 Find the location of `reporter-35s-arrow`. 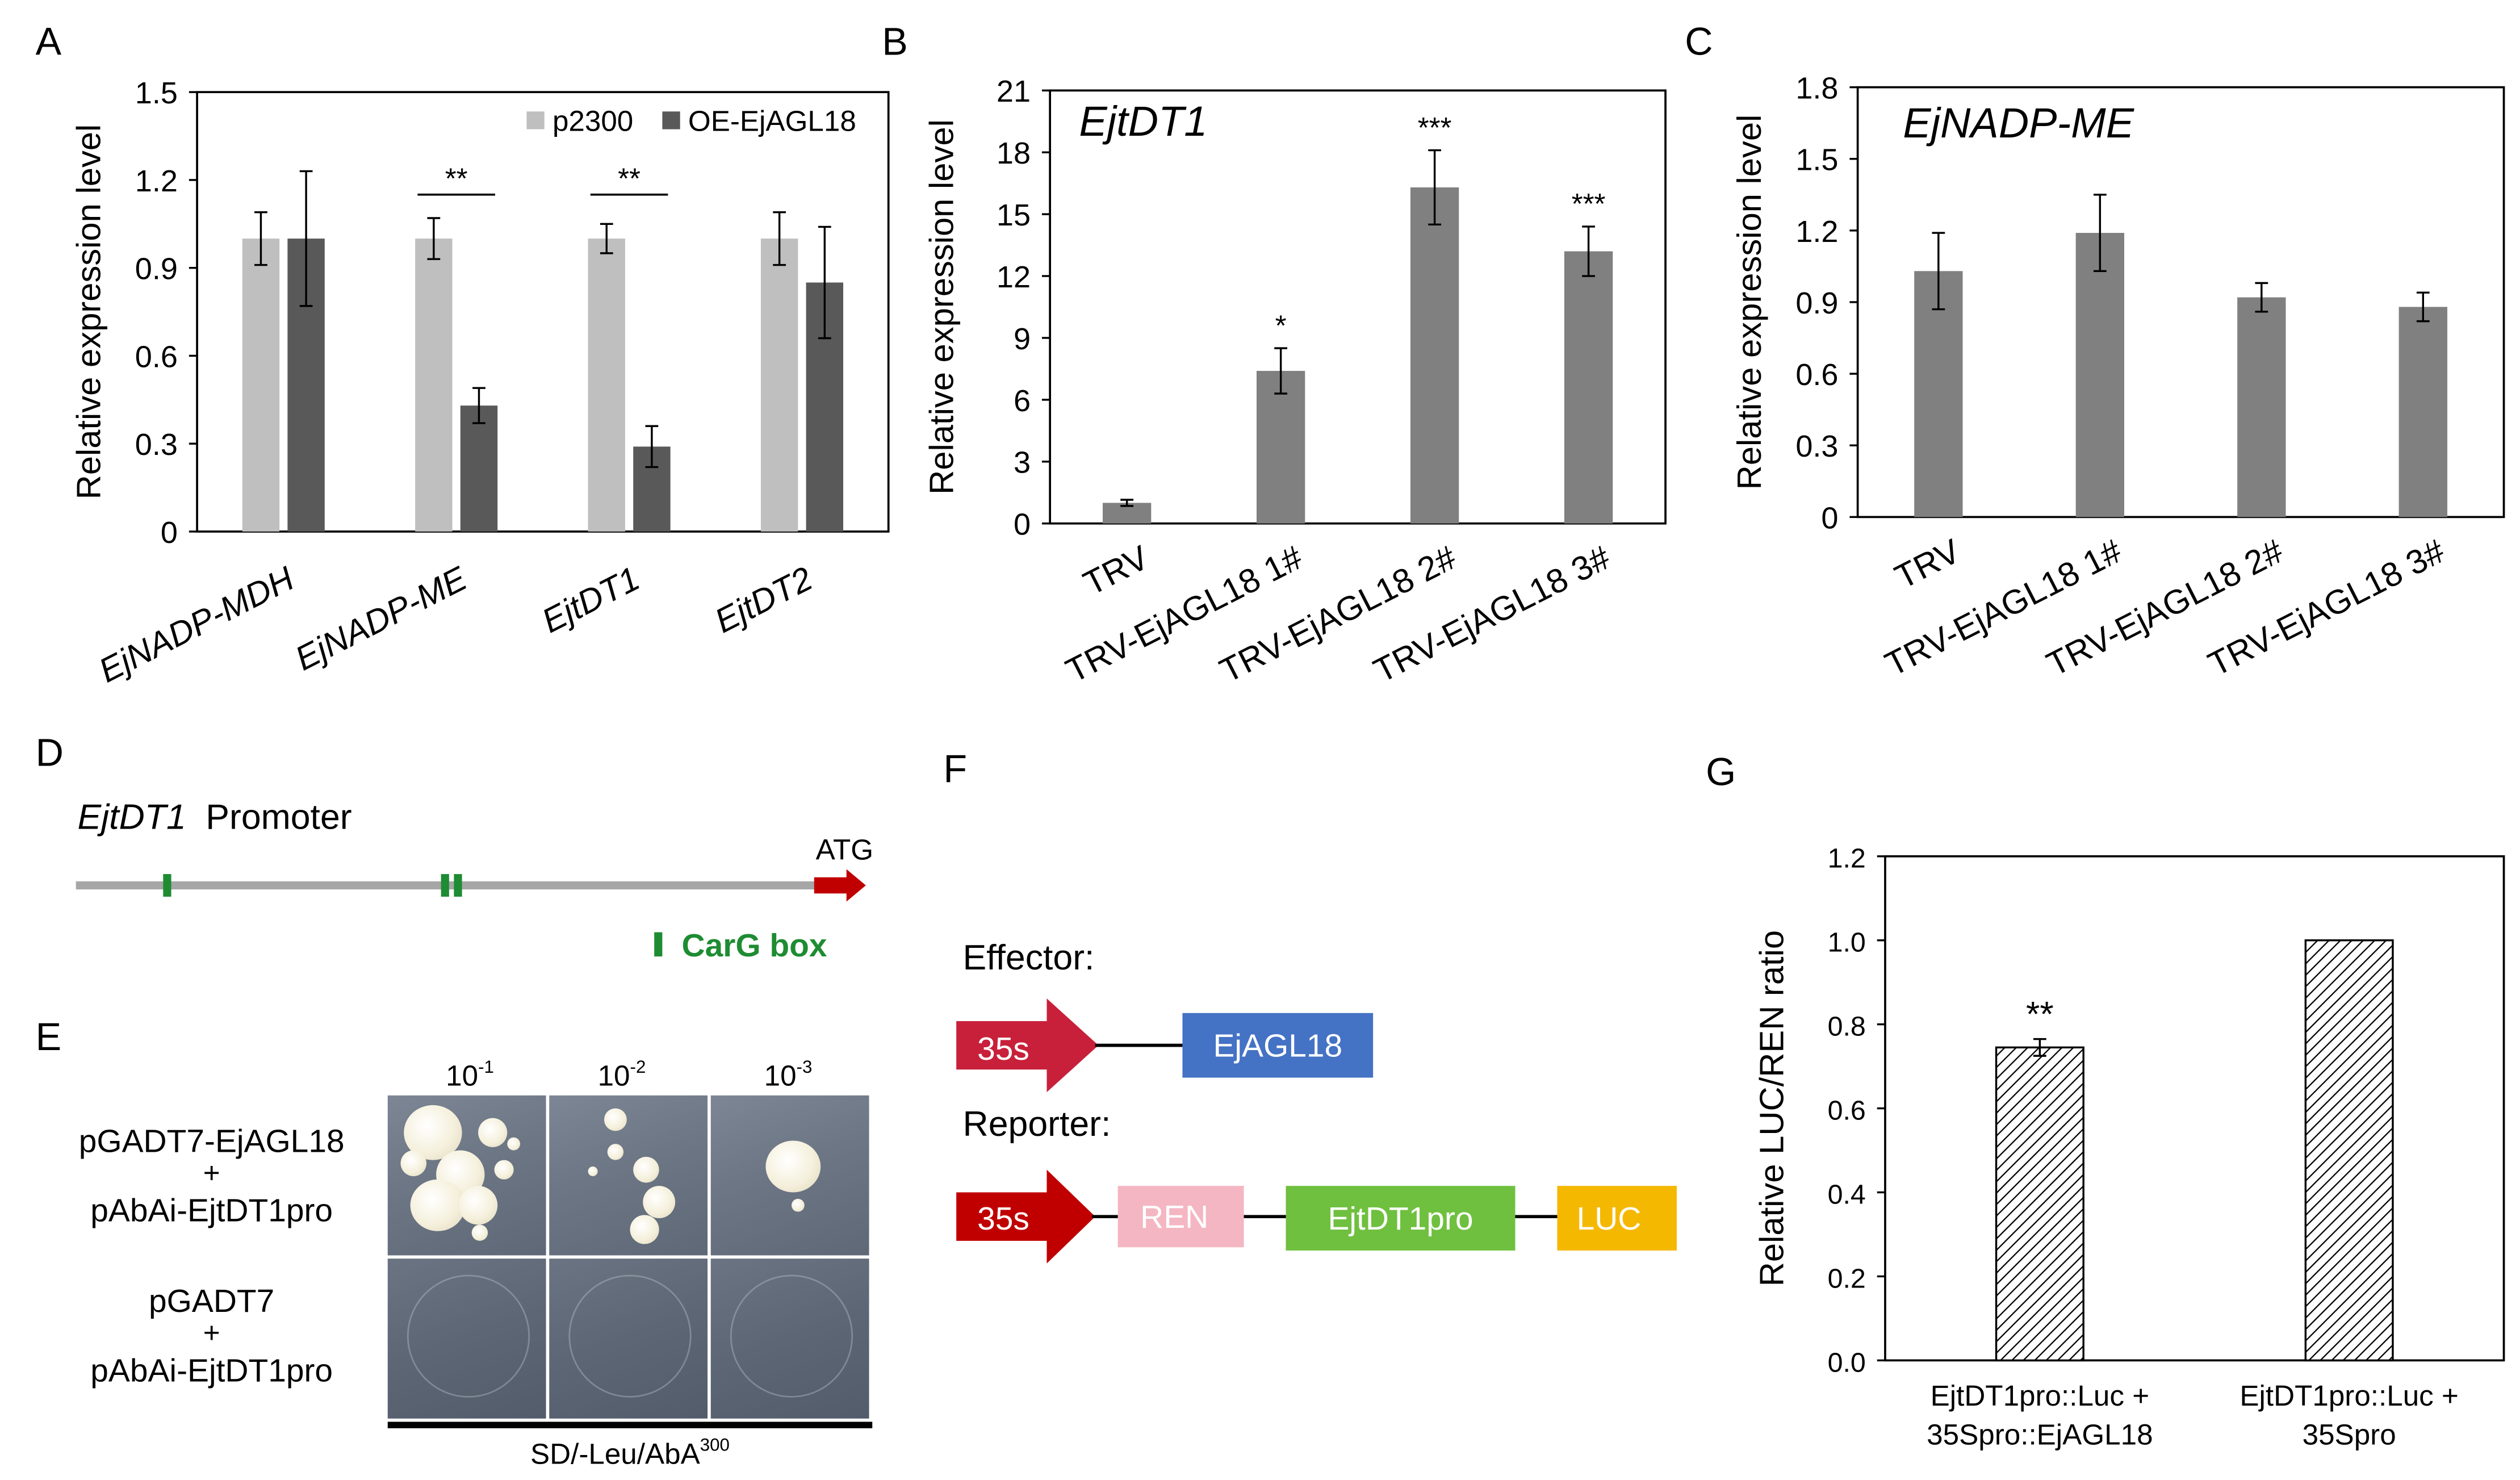

reporter-35s-arrow is located at coordinates (1025, 1216).